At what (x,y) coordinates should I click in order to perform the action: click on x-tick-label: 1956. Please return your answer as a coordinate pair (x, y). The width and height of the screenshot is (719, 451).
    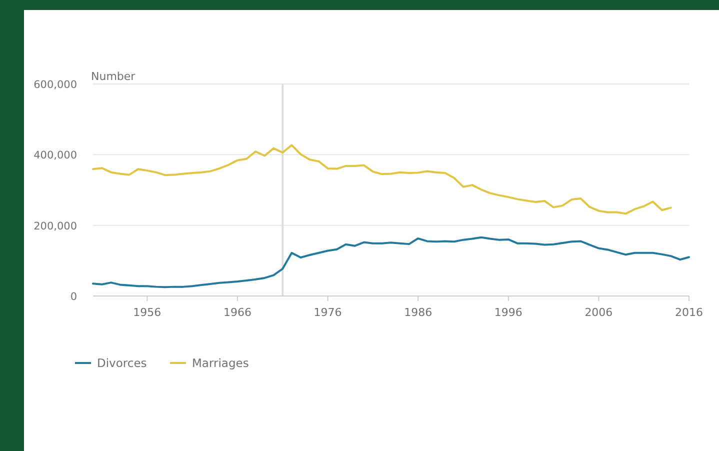
    Looking at the image, I should click on (147, 312).